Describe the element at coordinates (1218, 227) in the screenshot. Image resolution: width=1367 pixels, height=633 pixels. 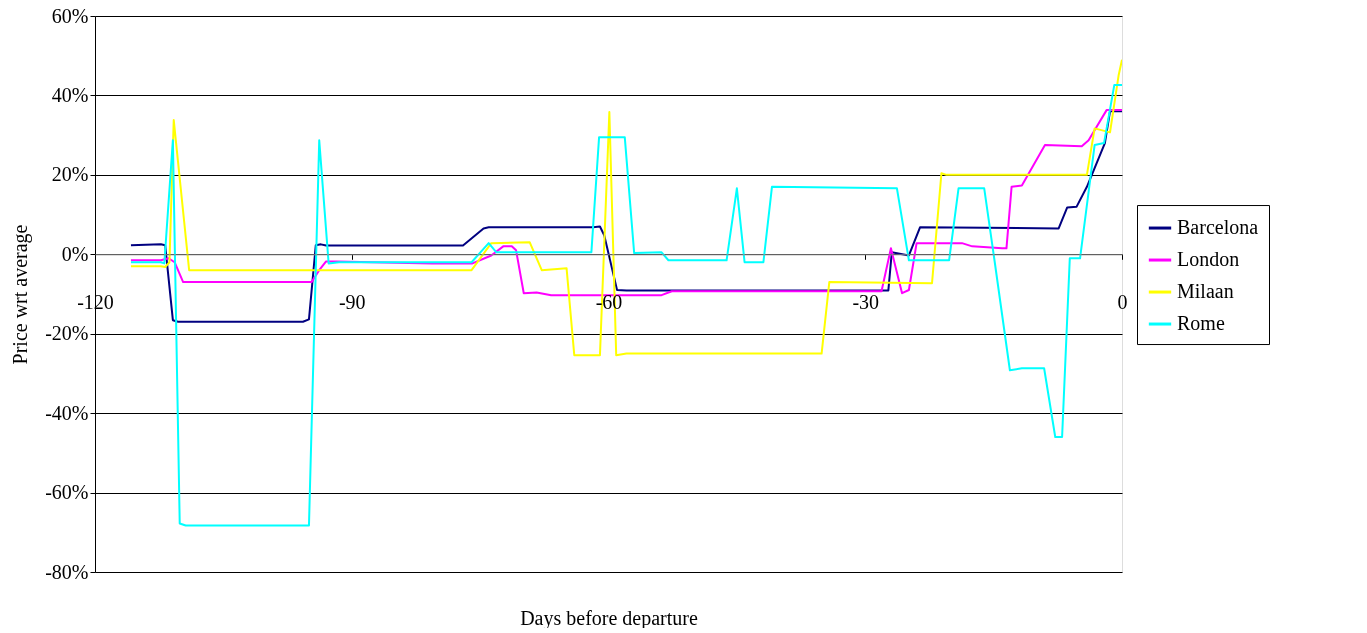
I see `legend-label: Barcelona` at that location.